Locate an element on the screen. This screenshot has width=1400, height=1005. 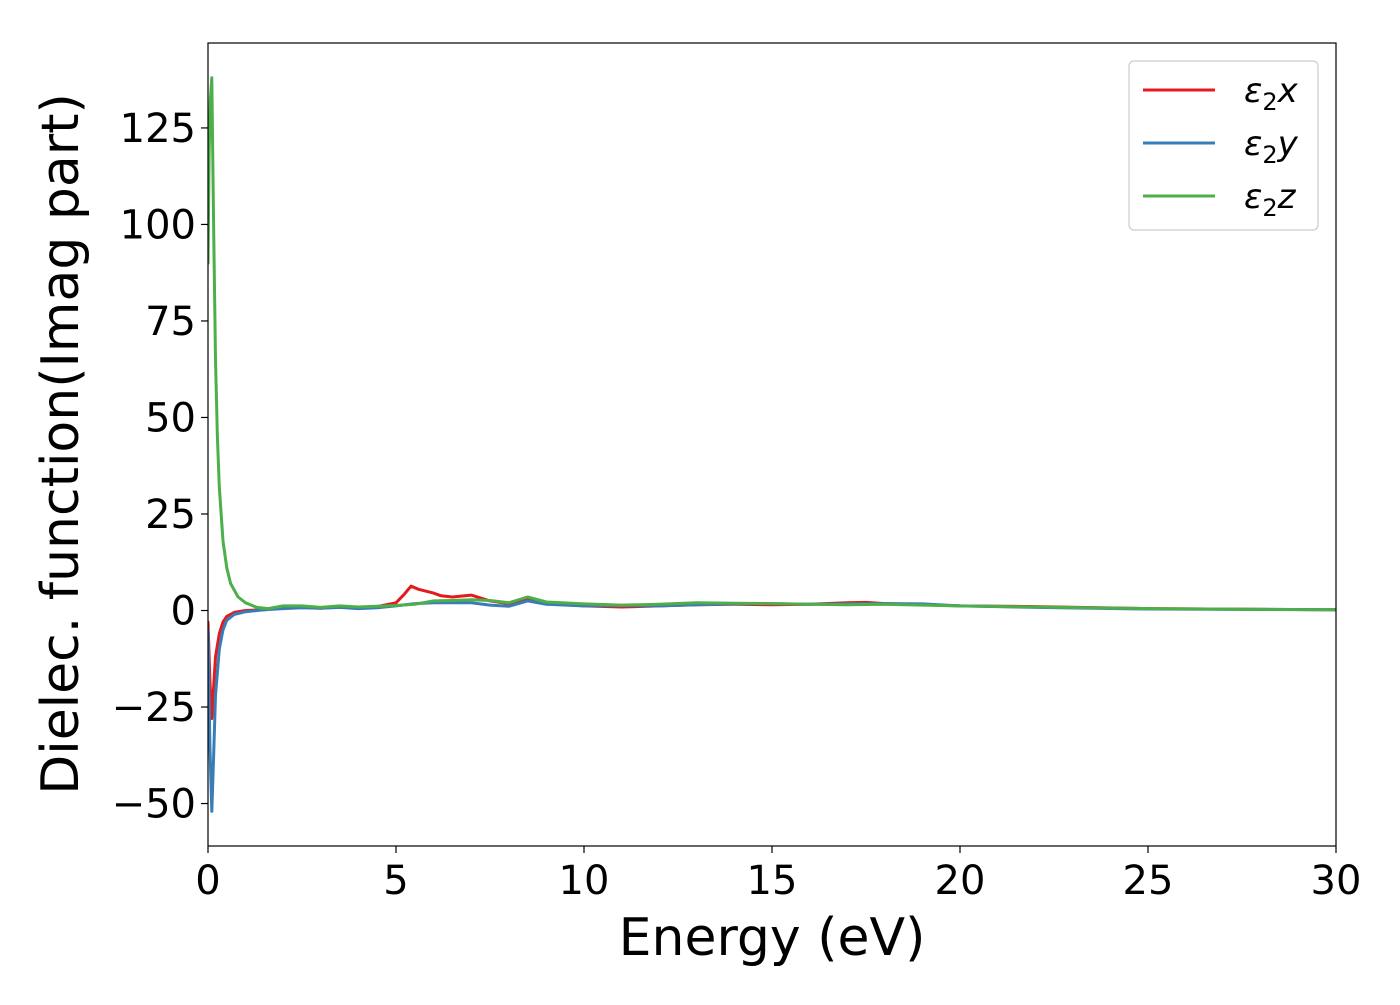
y-tick-label: −25 is located at coordinates (154, 708).